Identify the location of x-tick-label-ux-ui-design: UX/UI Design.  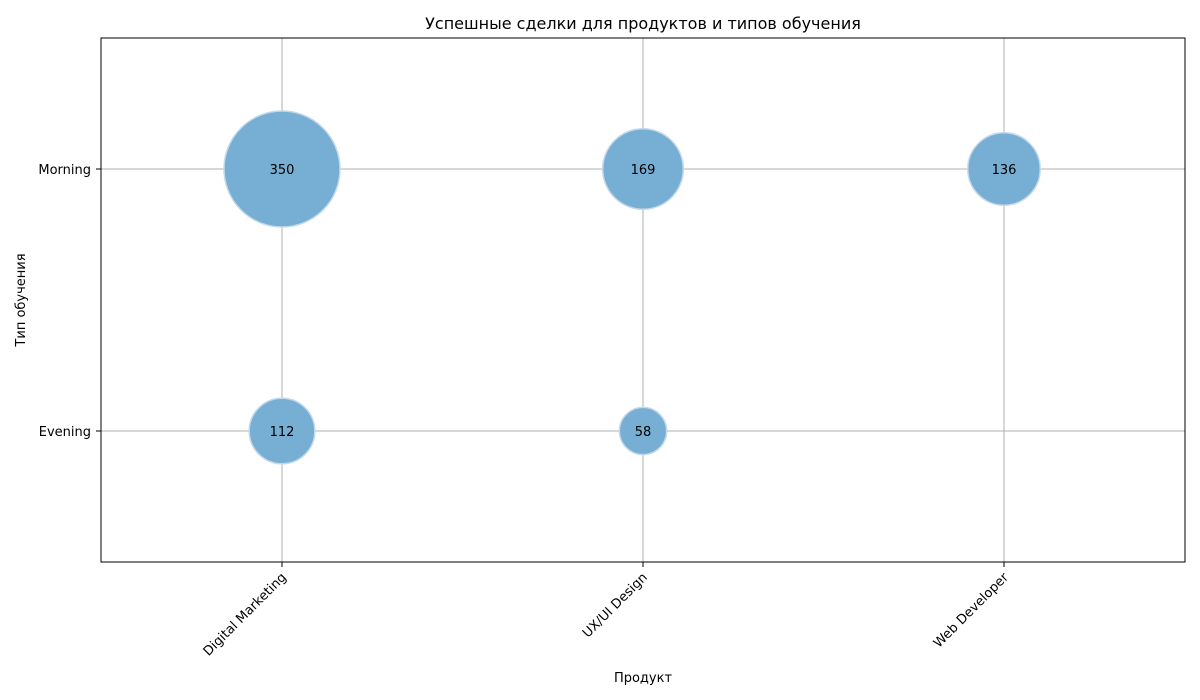
(615, 605).